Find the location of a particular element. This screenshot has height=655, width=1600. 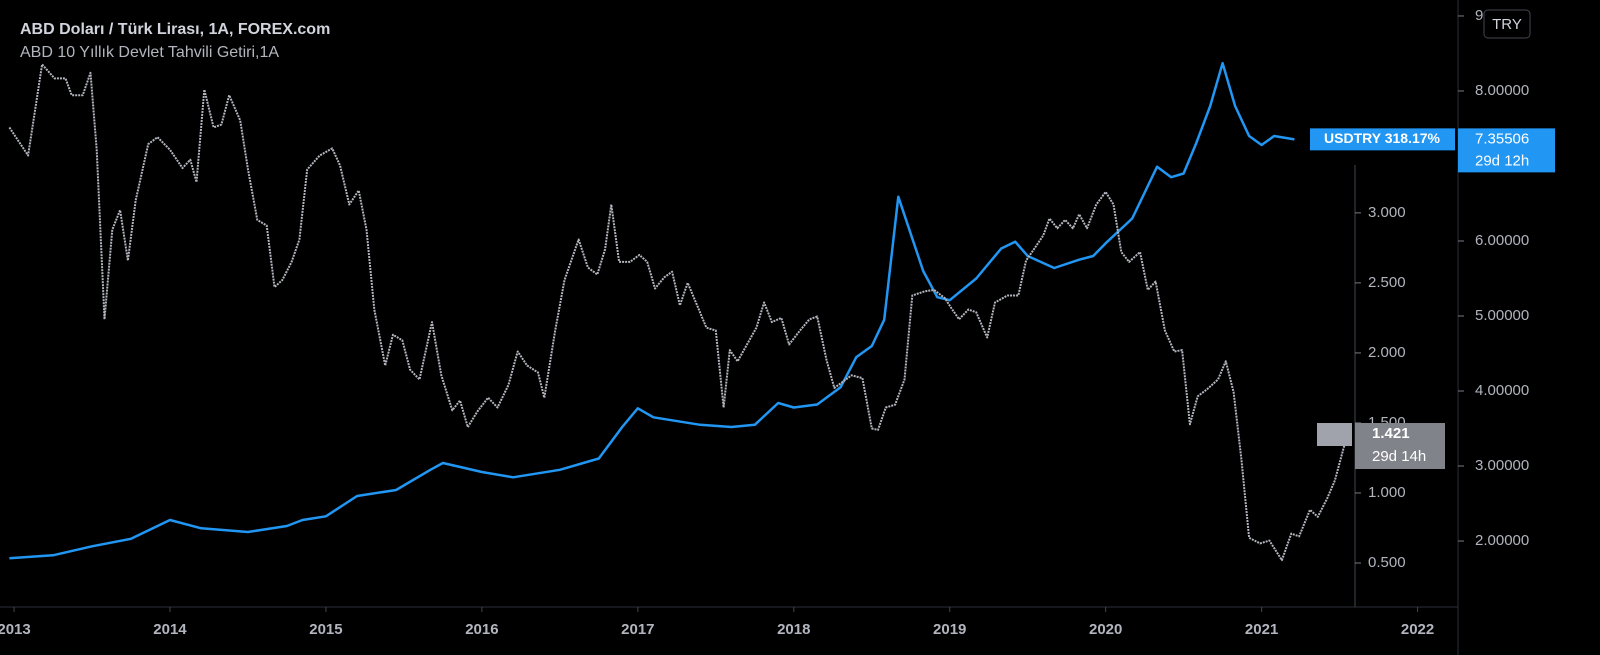

currency-button-bg is located at coordinates (1507, 24).